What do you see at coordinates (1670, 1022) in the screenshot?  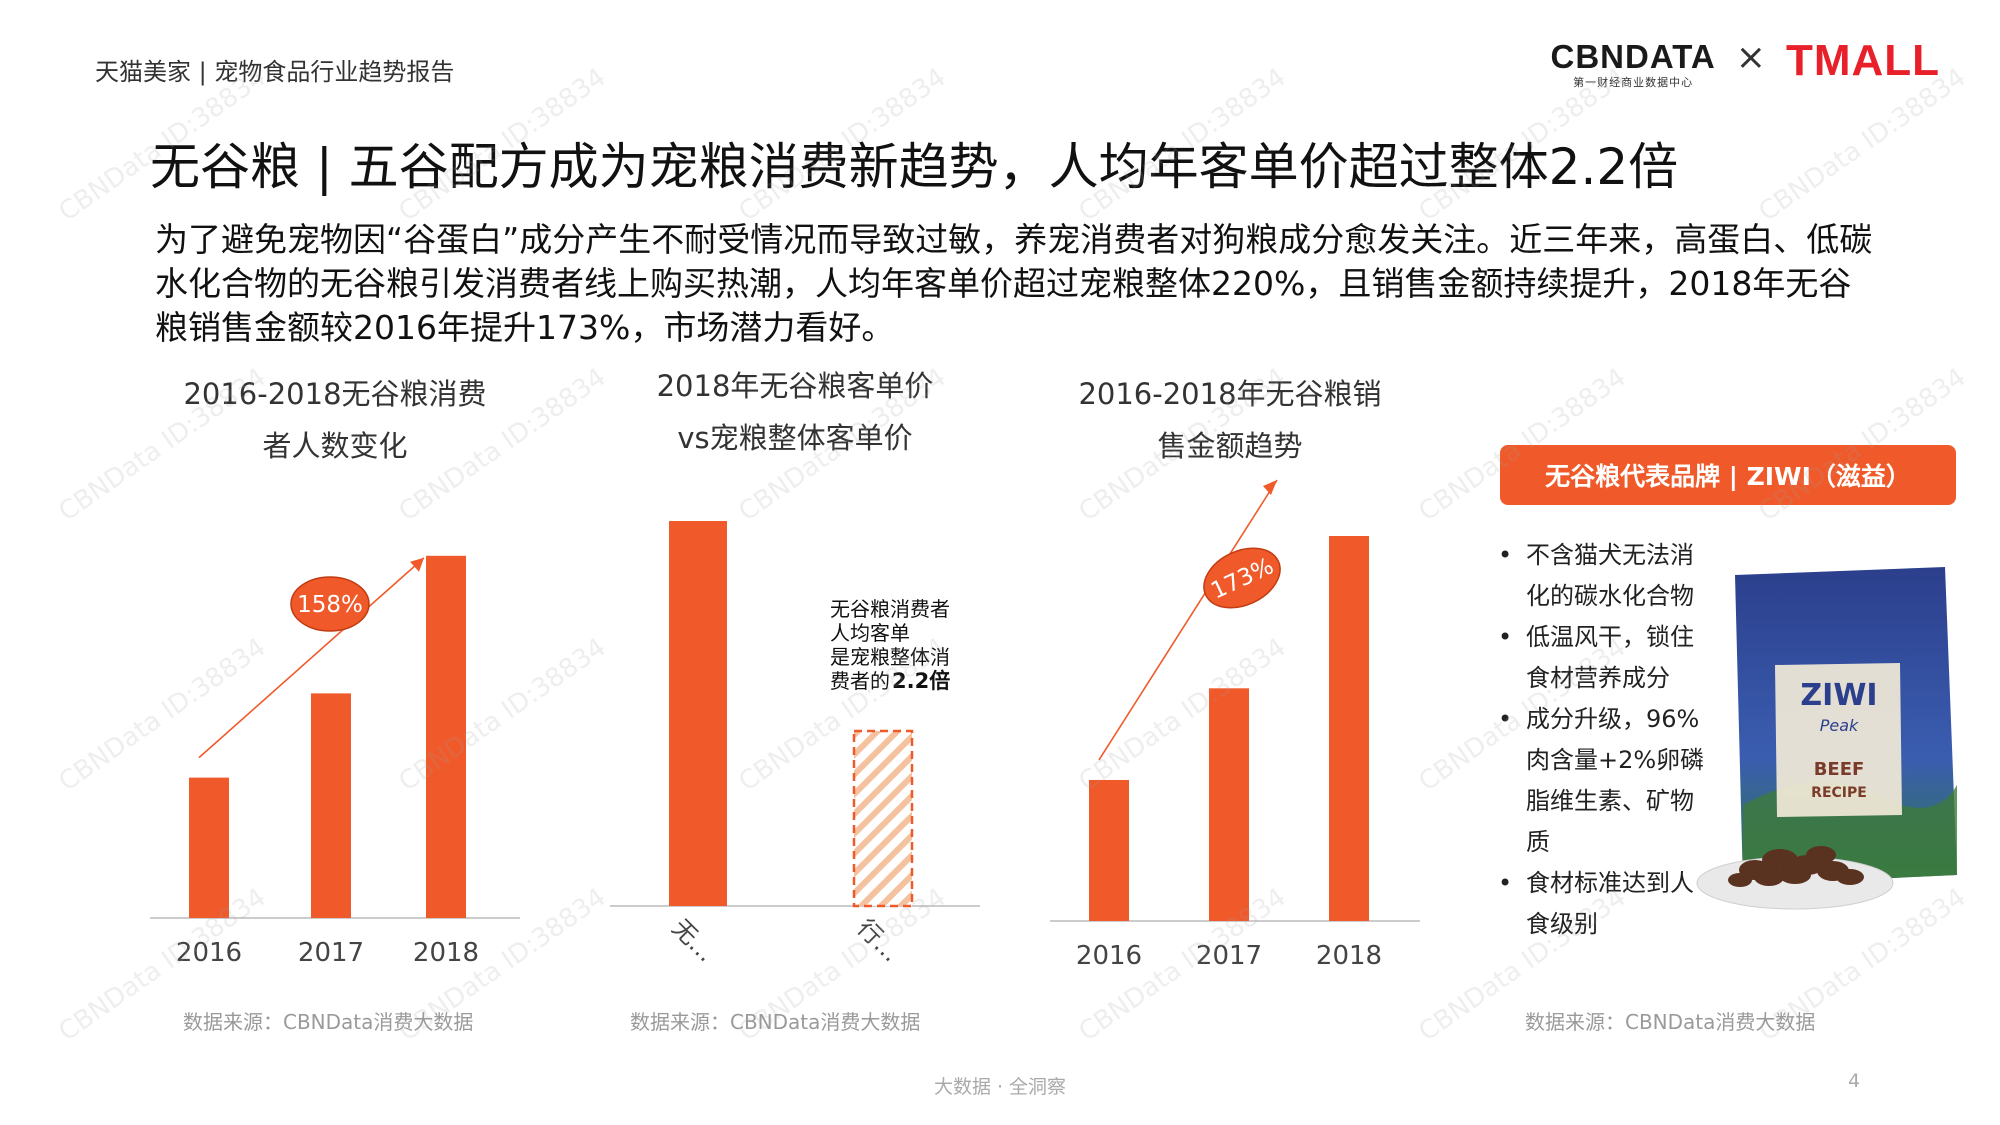 I see `brand-source: 数据来源：CBNData消费大数据` at bounding box center [1670, 1022].